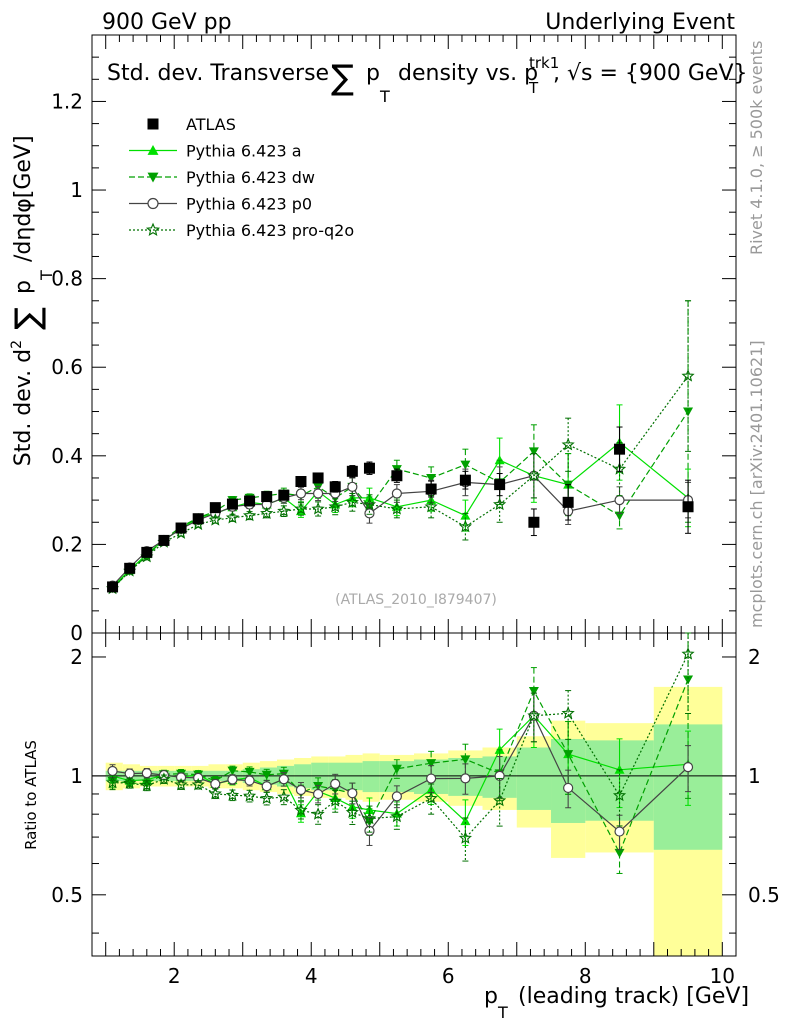  I want to click on legend-item-atlas: ATLAS, so click(191, 124).